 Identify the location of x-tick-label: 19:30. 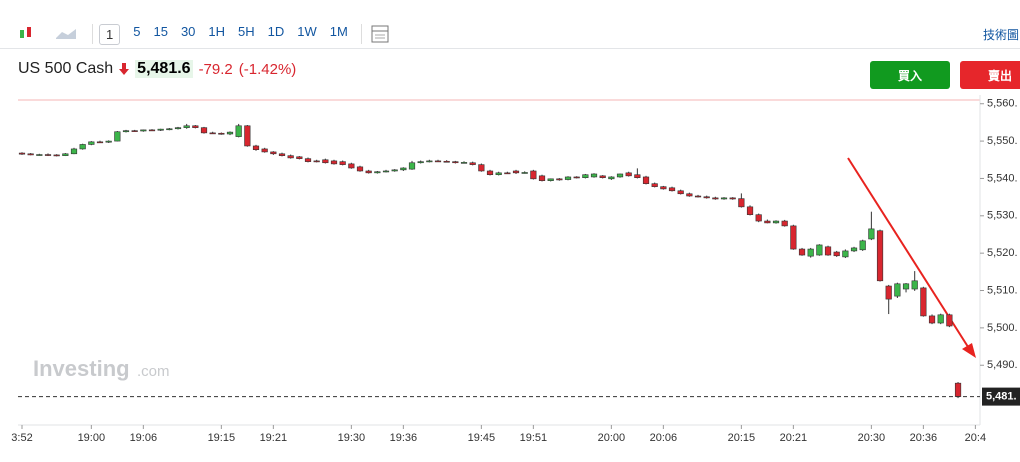
(352, 438).